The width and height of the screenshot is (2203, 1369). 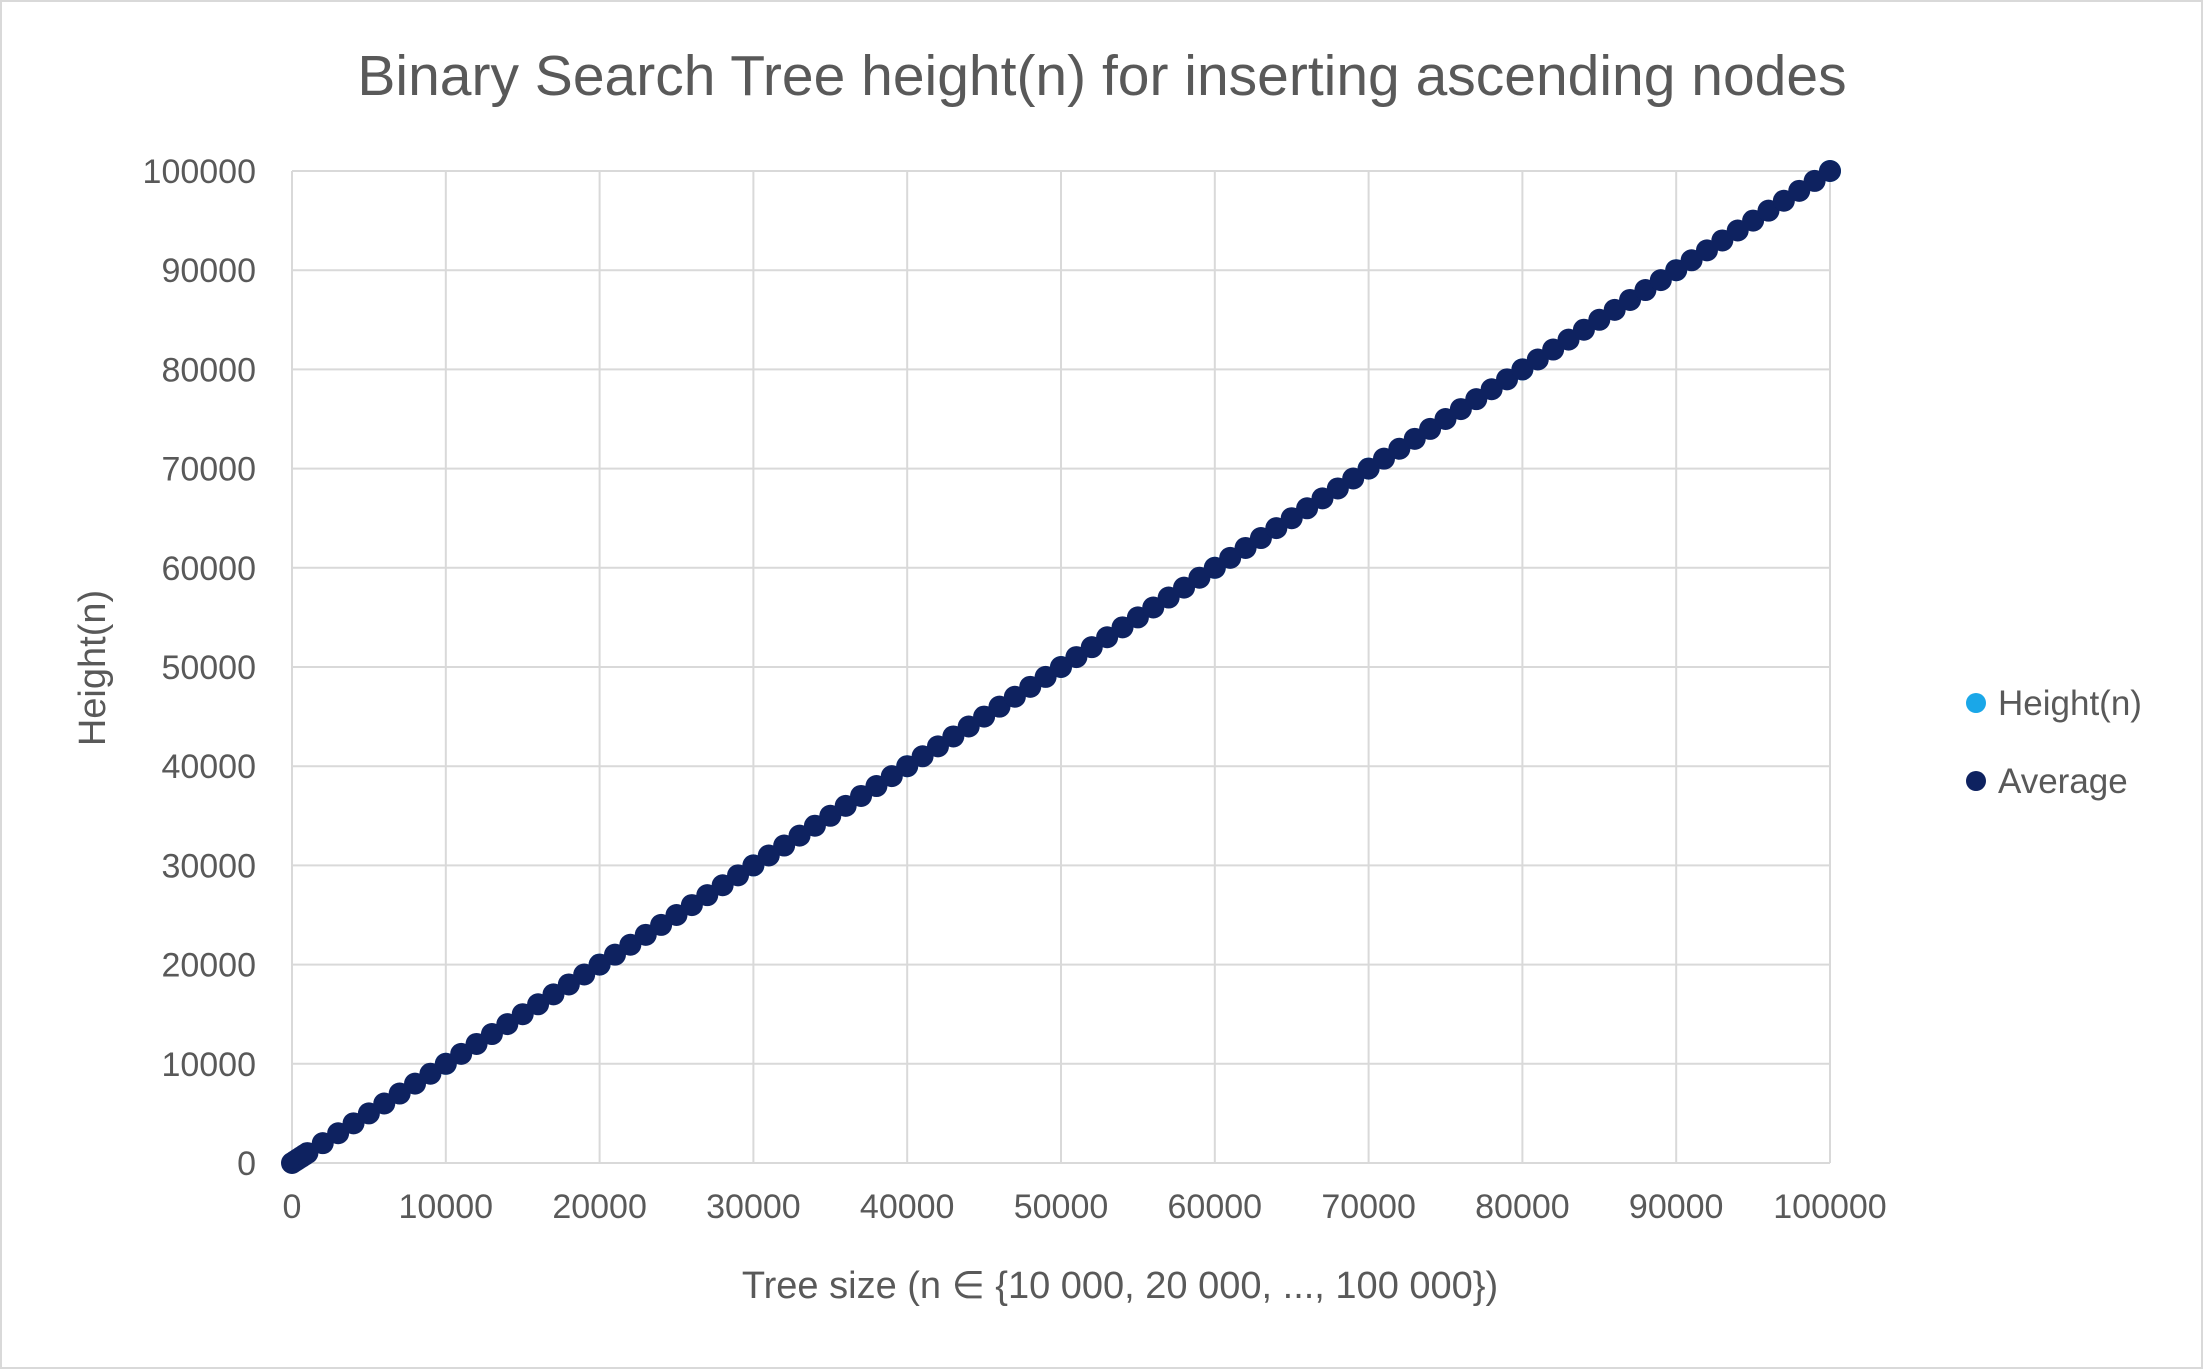 What do you see at coordinates (208, 966) in the screenshot?
I see `y-tick-label: 20000` at bounding box center [208, 966].